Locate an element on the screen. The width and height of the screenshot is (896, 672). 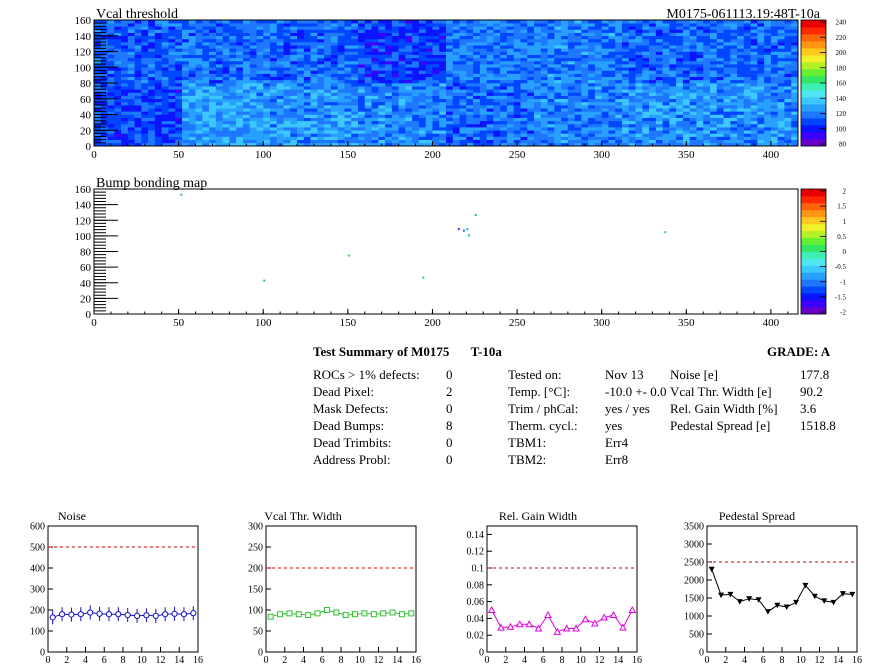
plot-ytick-label: 500 is located at coordinates (696, 635).